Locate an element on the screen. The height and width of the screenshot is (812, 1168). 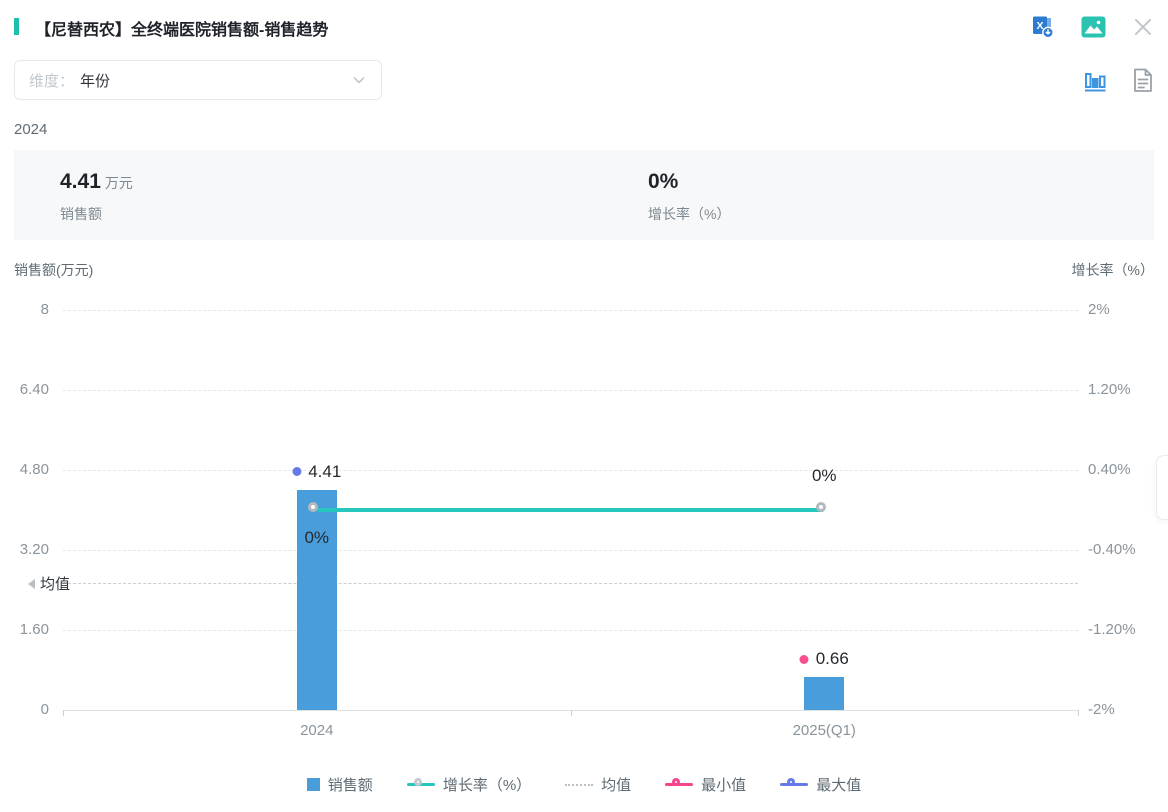
growth-rate-line is located at coordinates (570, 510).